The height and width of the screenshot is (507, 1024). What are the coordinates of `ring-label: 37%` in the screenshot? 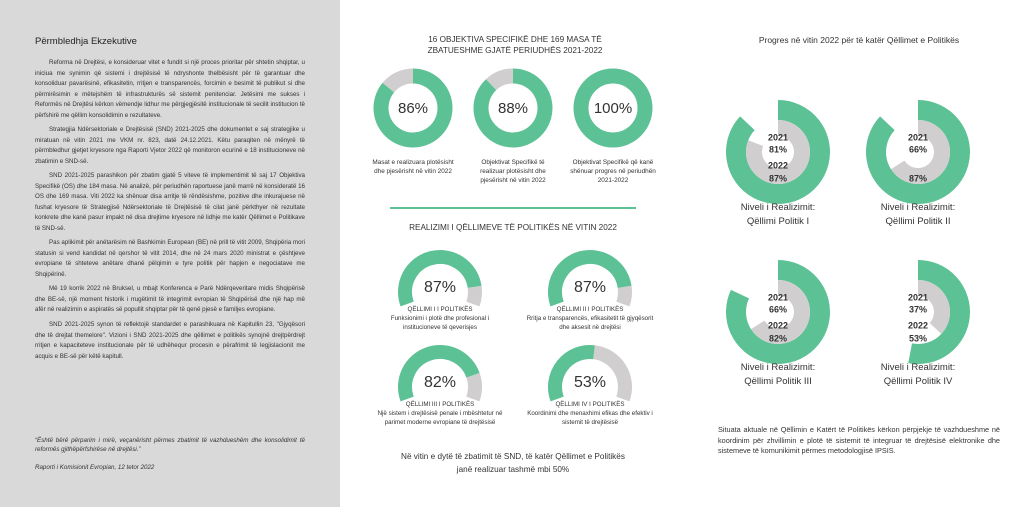 It's located at (918, 309).